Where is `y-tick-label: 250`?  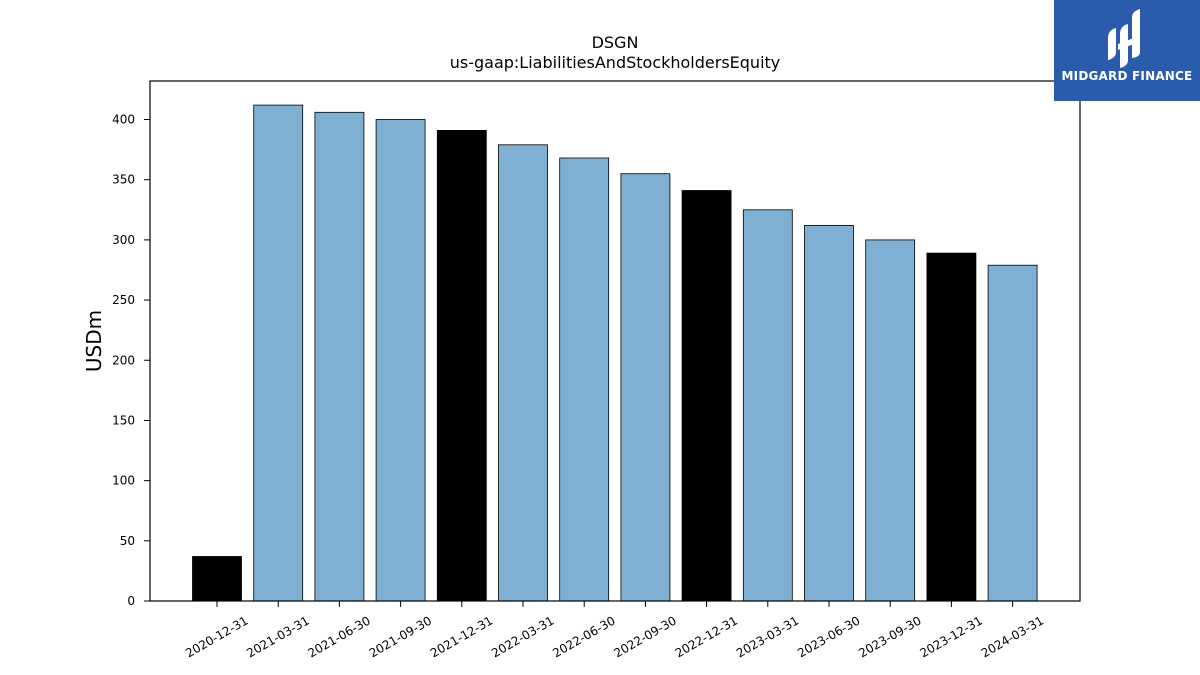
y-tick-label: 250 is located at coordinates (123, 300).